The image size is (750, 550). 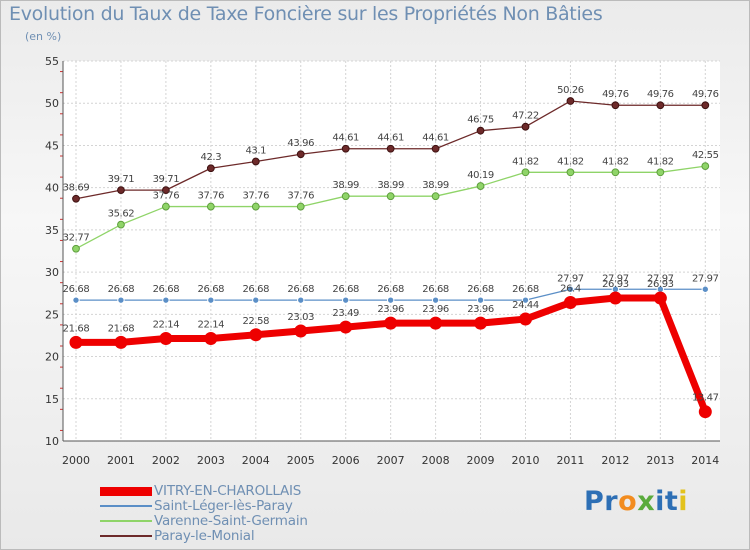 What do you see at coordinates (52, 399) in the screenshot?
I see `y-tick-label: 15` at bounding box center [52, 399].